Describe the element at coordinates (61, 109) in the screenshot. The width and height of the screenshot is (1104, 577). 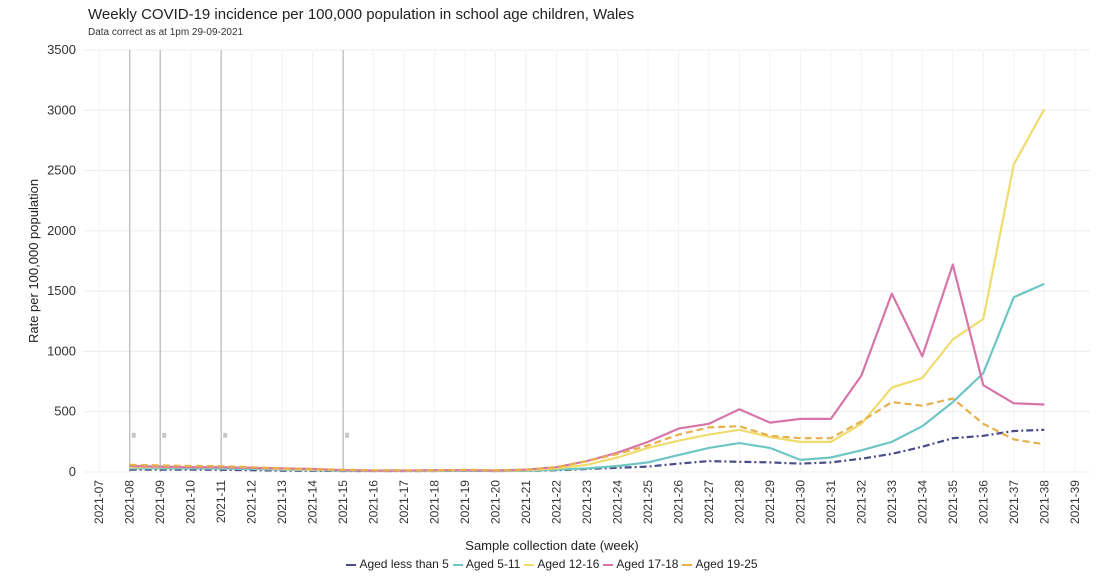
I see `y-tick-label: 3000` at that location.